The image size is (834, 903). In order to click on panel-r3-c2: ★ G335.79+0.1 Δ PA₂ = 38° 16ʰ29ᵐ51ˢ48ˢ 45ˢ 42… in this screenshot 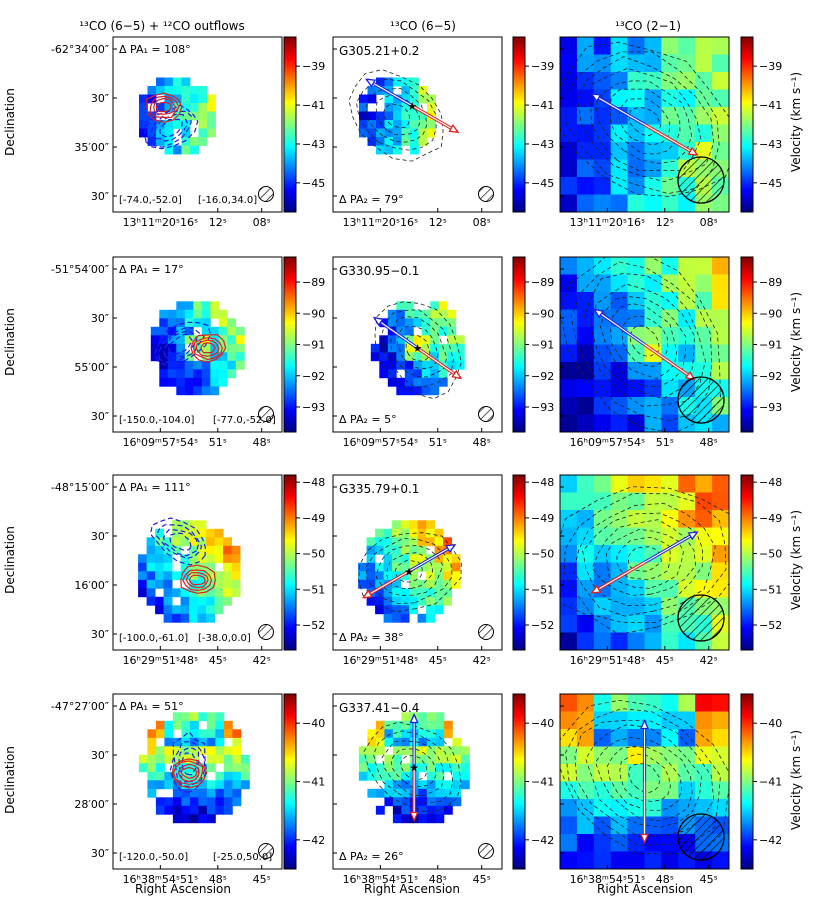, I will do `click(417, 570)`.